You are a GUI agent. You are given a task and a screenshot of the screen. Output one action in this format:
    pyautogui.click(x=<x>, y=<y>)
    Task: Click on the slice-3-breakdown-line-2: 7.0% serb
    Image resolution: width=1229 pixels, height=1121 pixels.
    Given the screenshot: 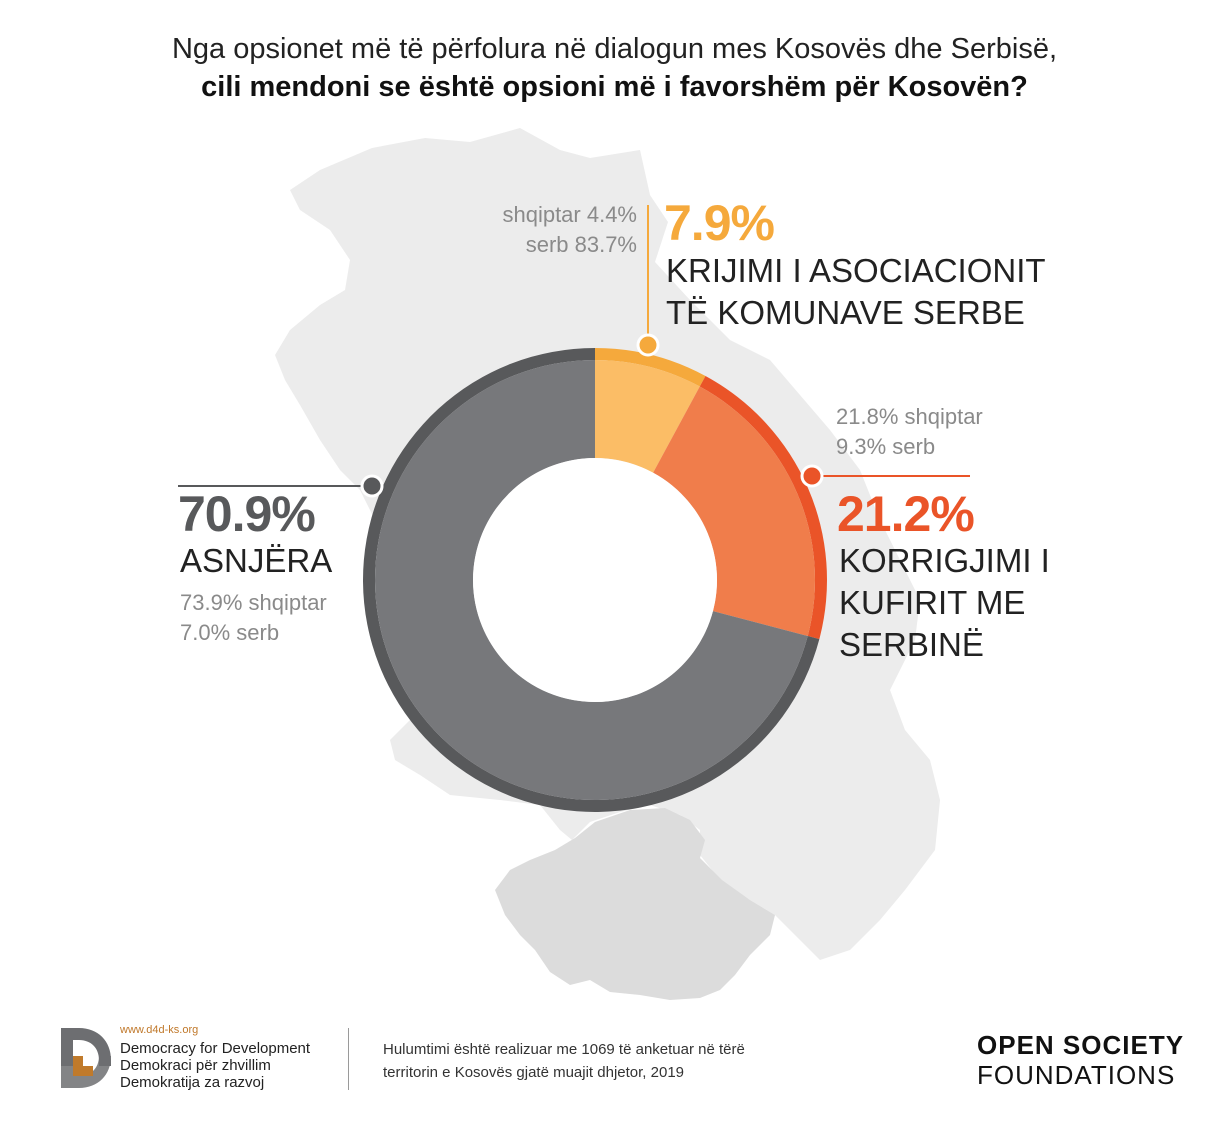 What is the action you would take?
    pyautogui.click(x=230, y=632)
    